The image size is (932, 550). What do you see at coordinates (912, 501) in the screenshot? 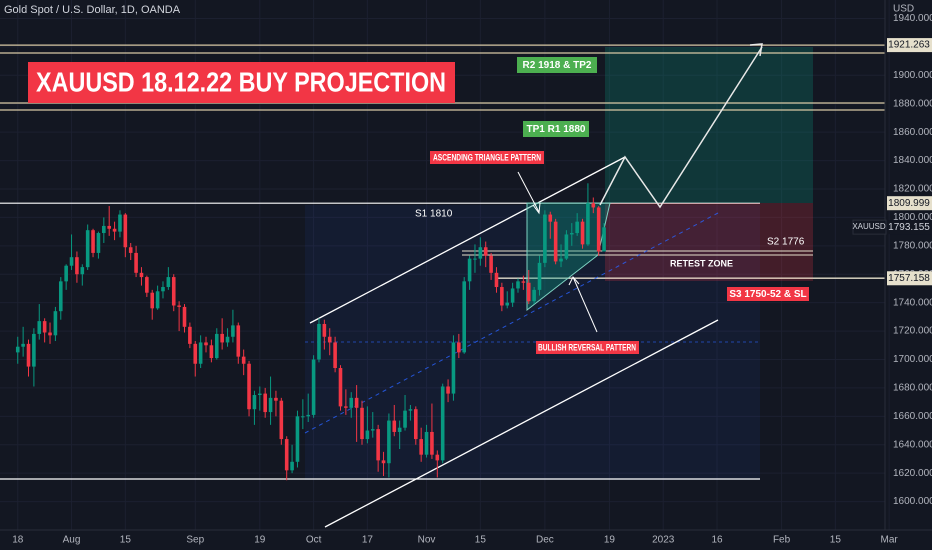
I see `y-tick-label: 1600.000` at bounding box center [912, 501].